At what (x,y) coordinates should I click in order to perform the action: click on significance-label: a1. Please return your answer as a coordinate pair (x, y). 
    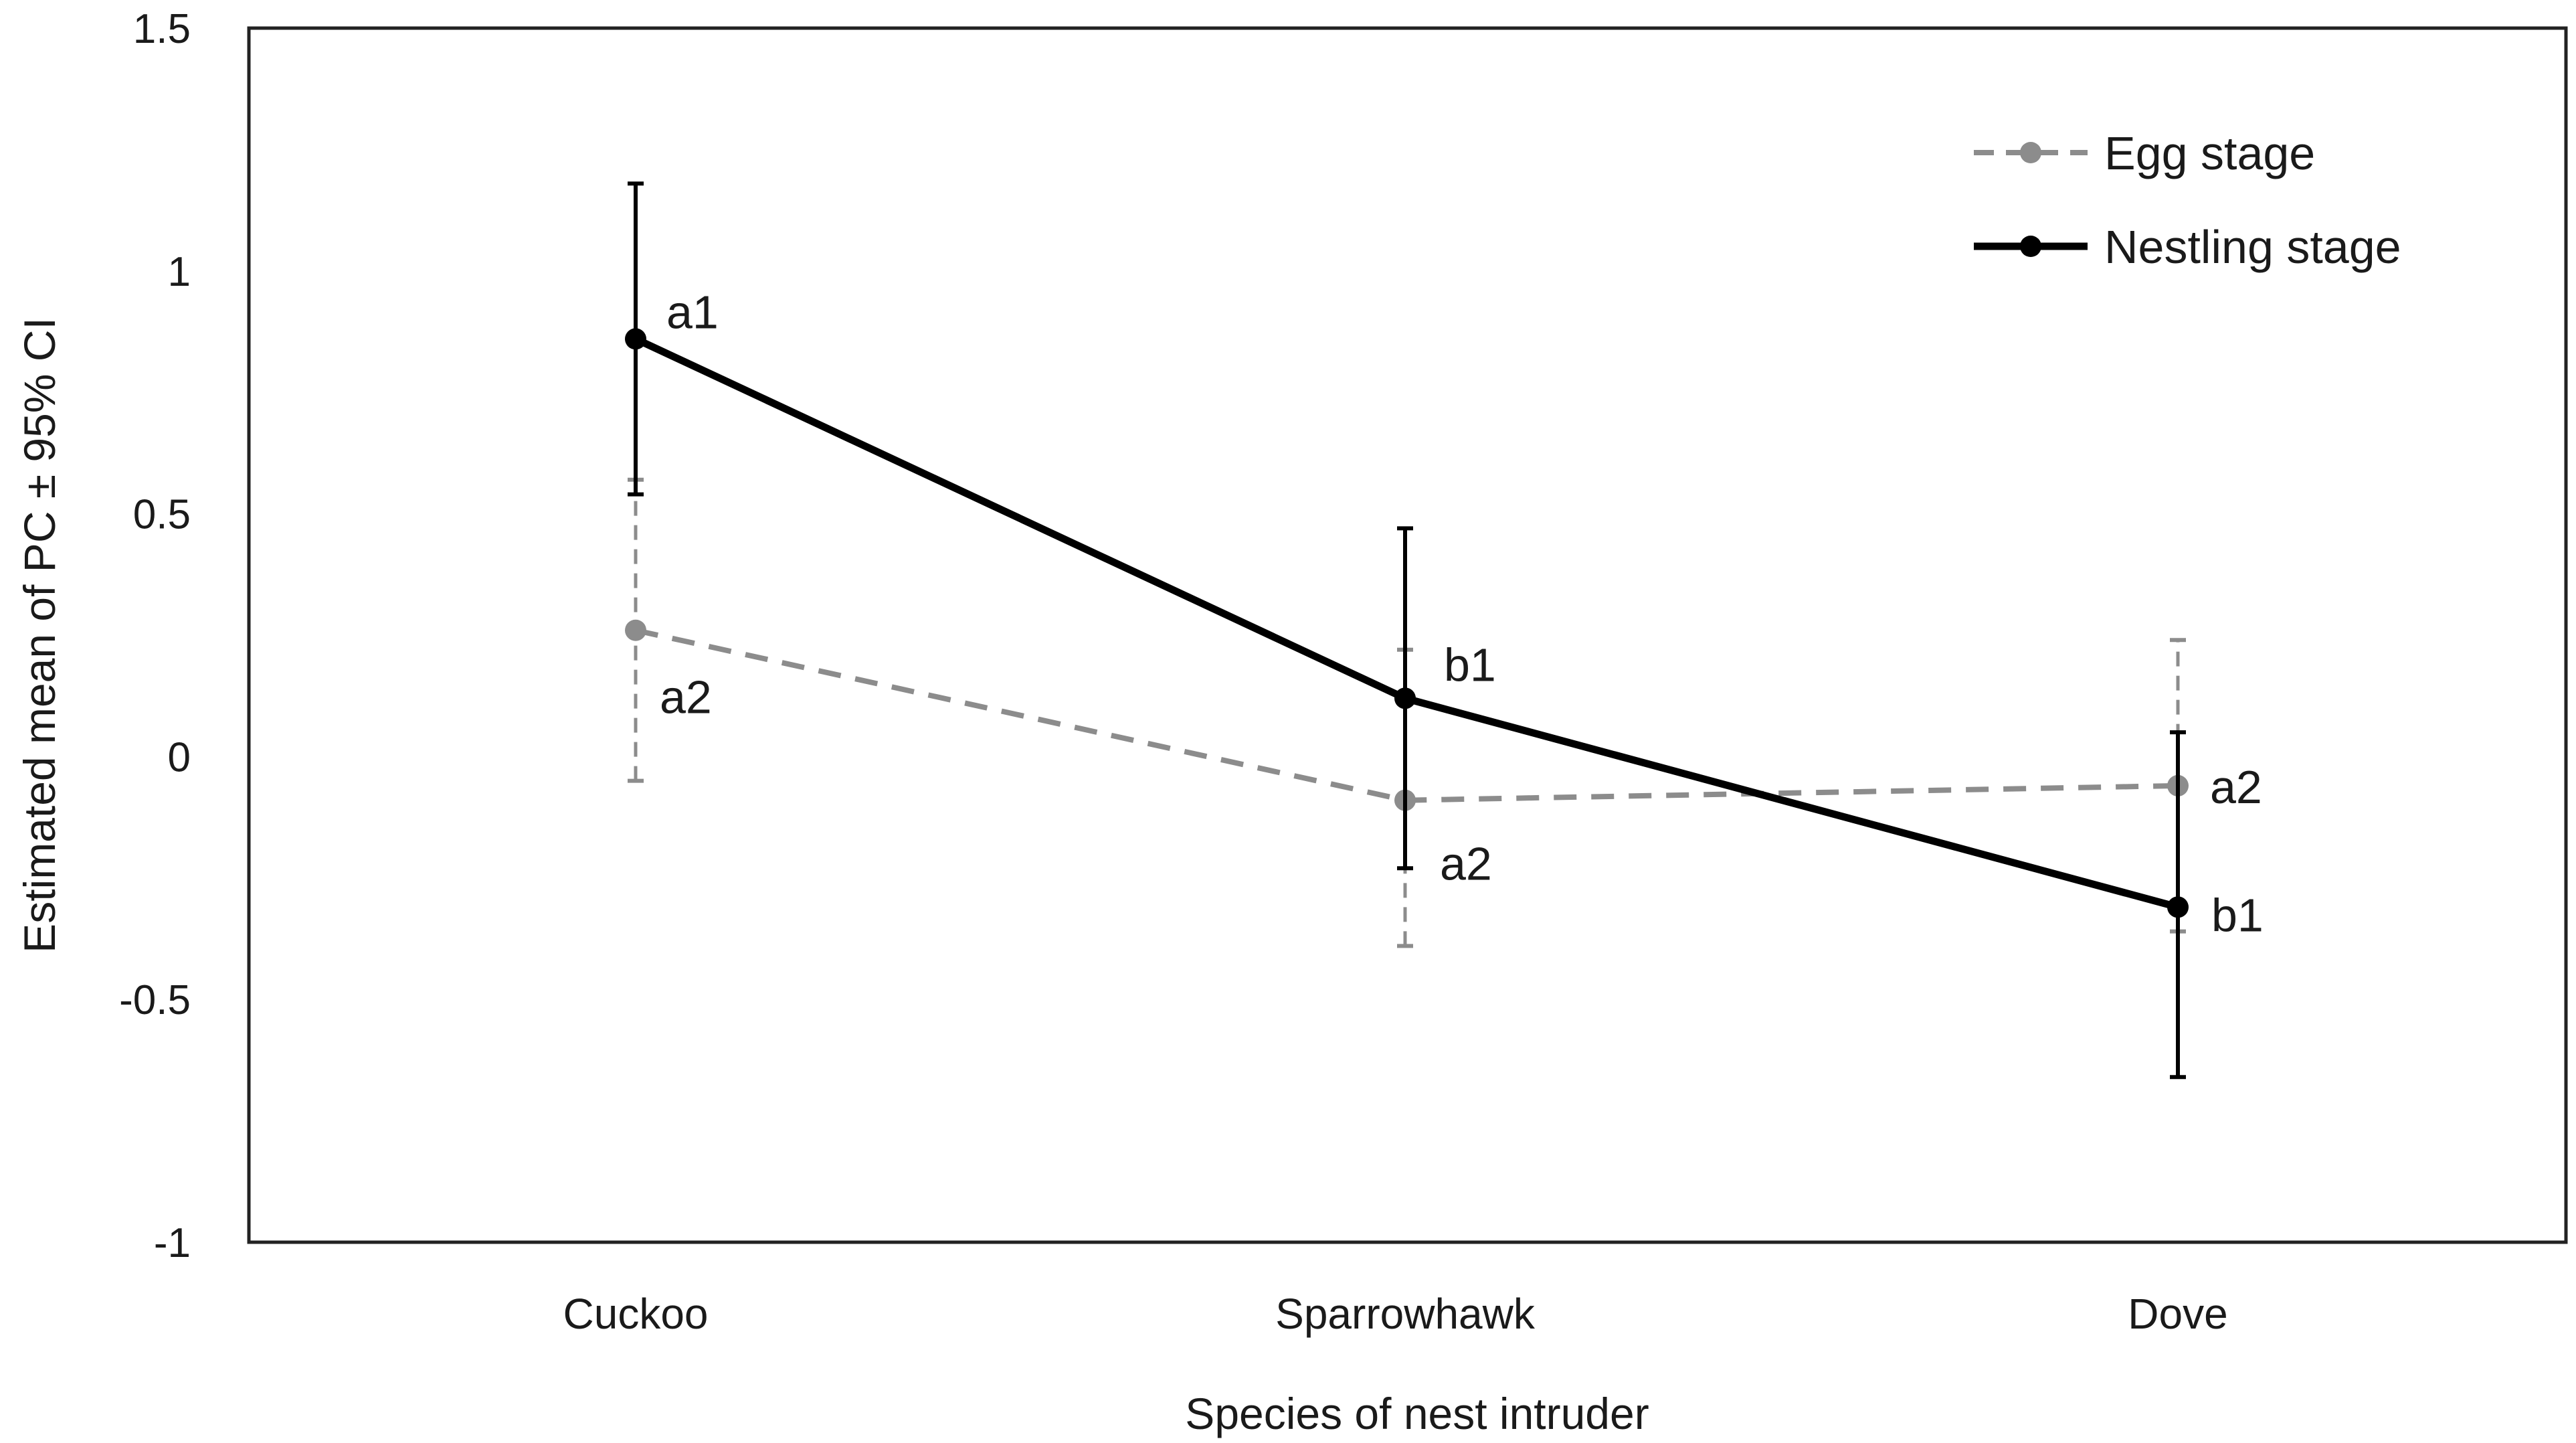
    Looking at the image, I should click on (692, 312).